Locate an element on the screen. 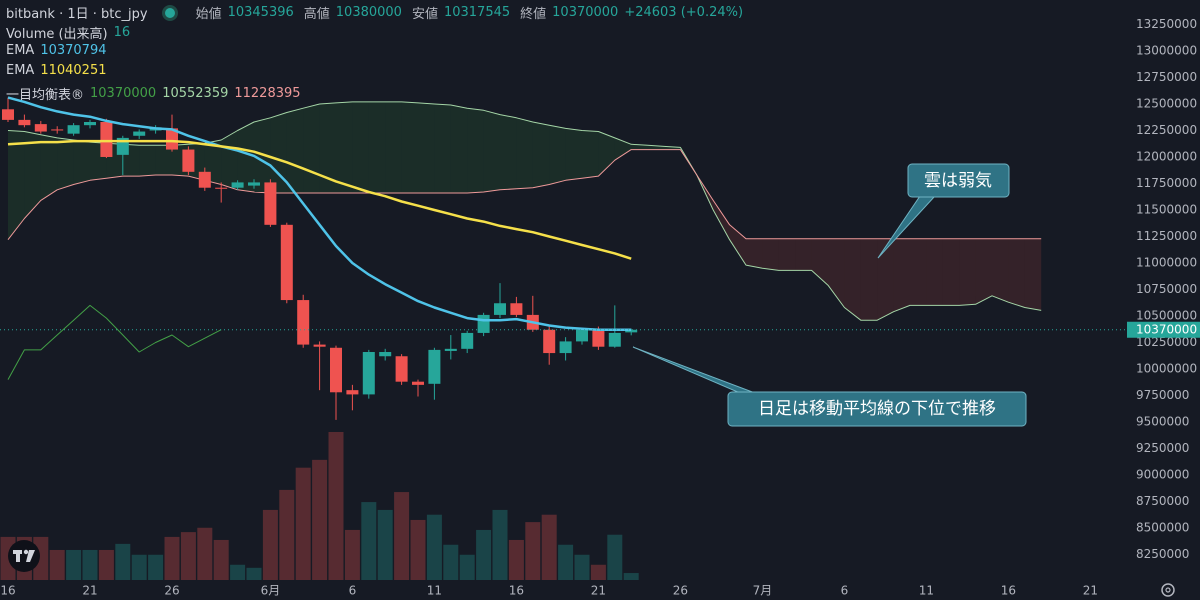 The width and height of the screenshot is (1200, 600). legend-row: Volume (出来高) 16 is located at coordinates (68, 32).